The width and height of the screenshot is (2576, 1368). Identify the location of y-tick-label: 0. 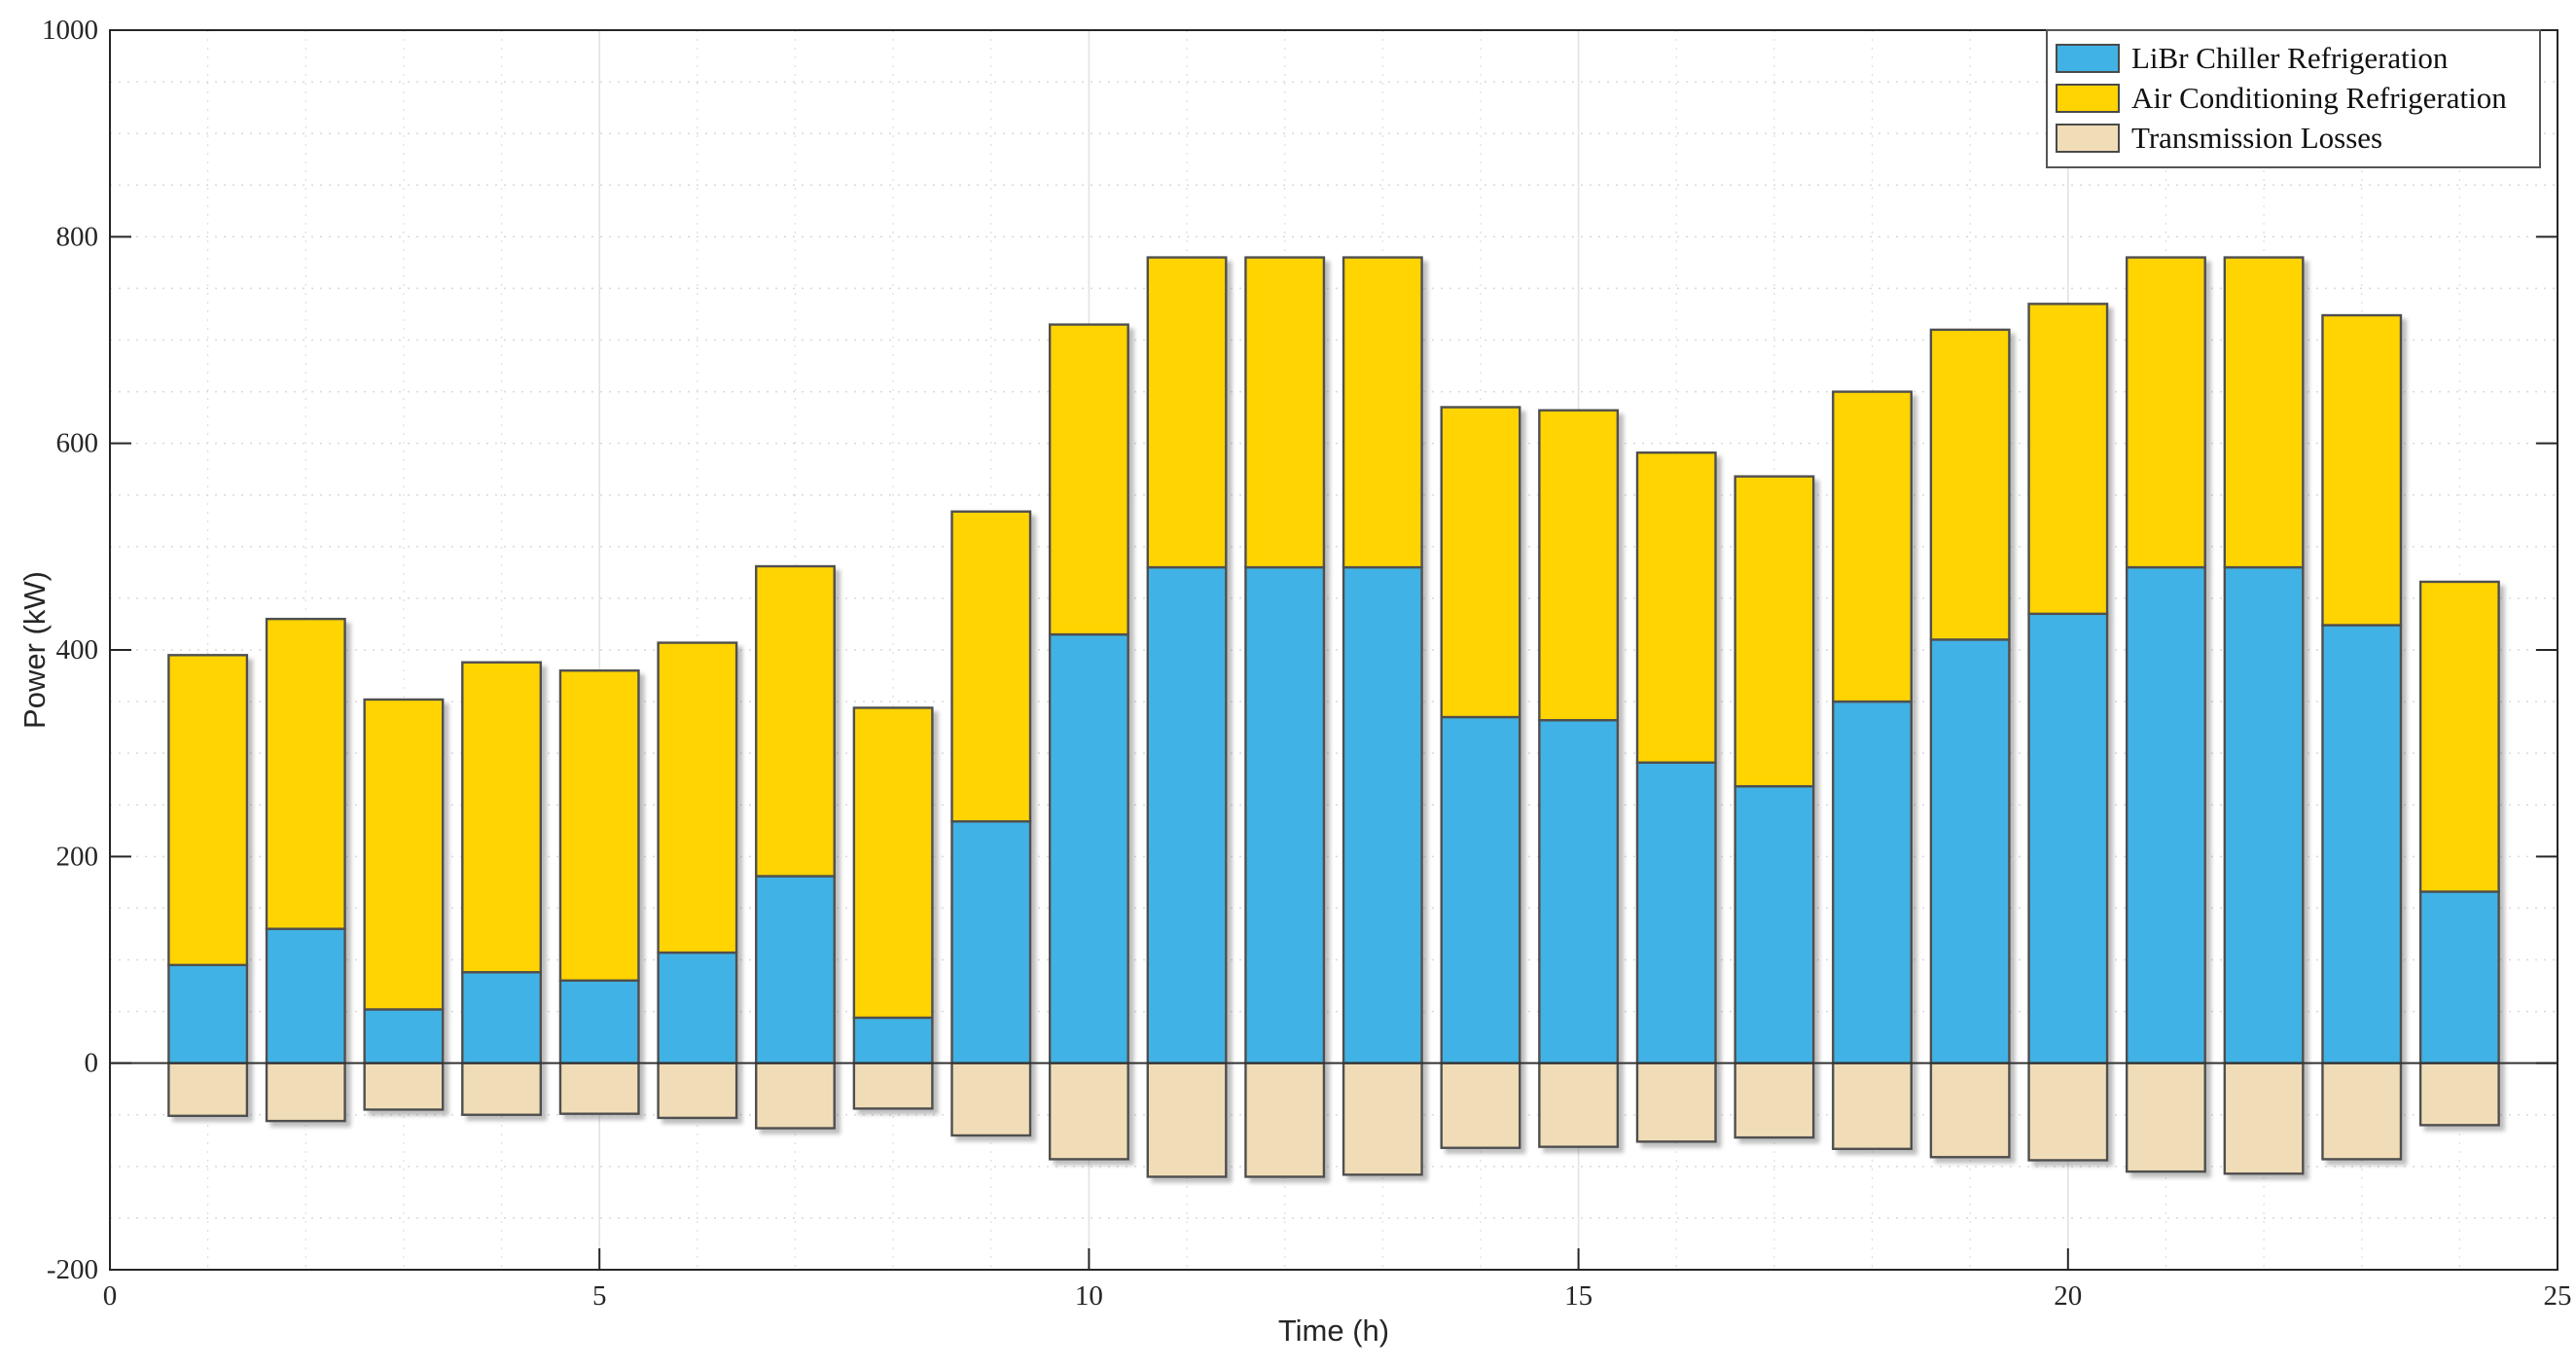
(92, 1063).